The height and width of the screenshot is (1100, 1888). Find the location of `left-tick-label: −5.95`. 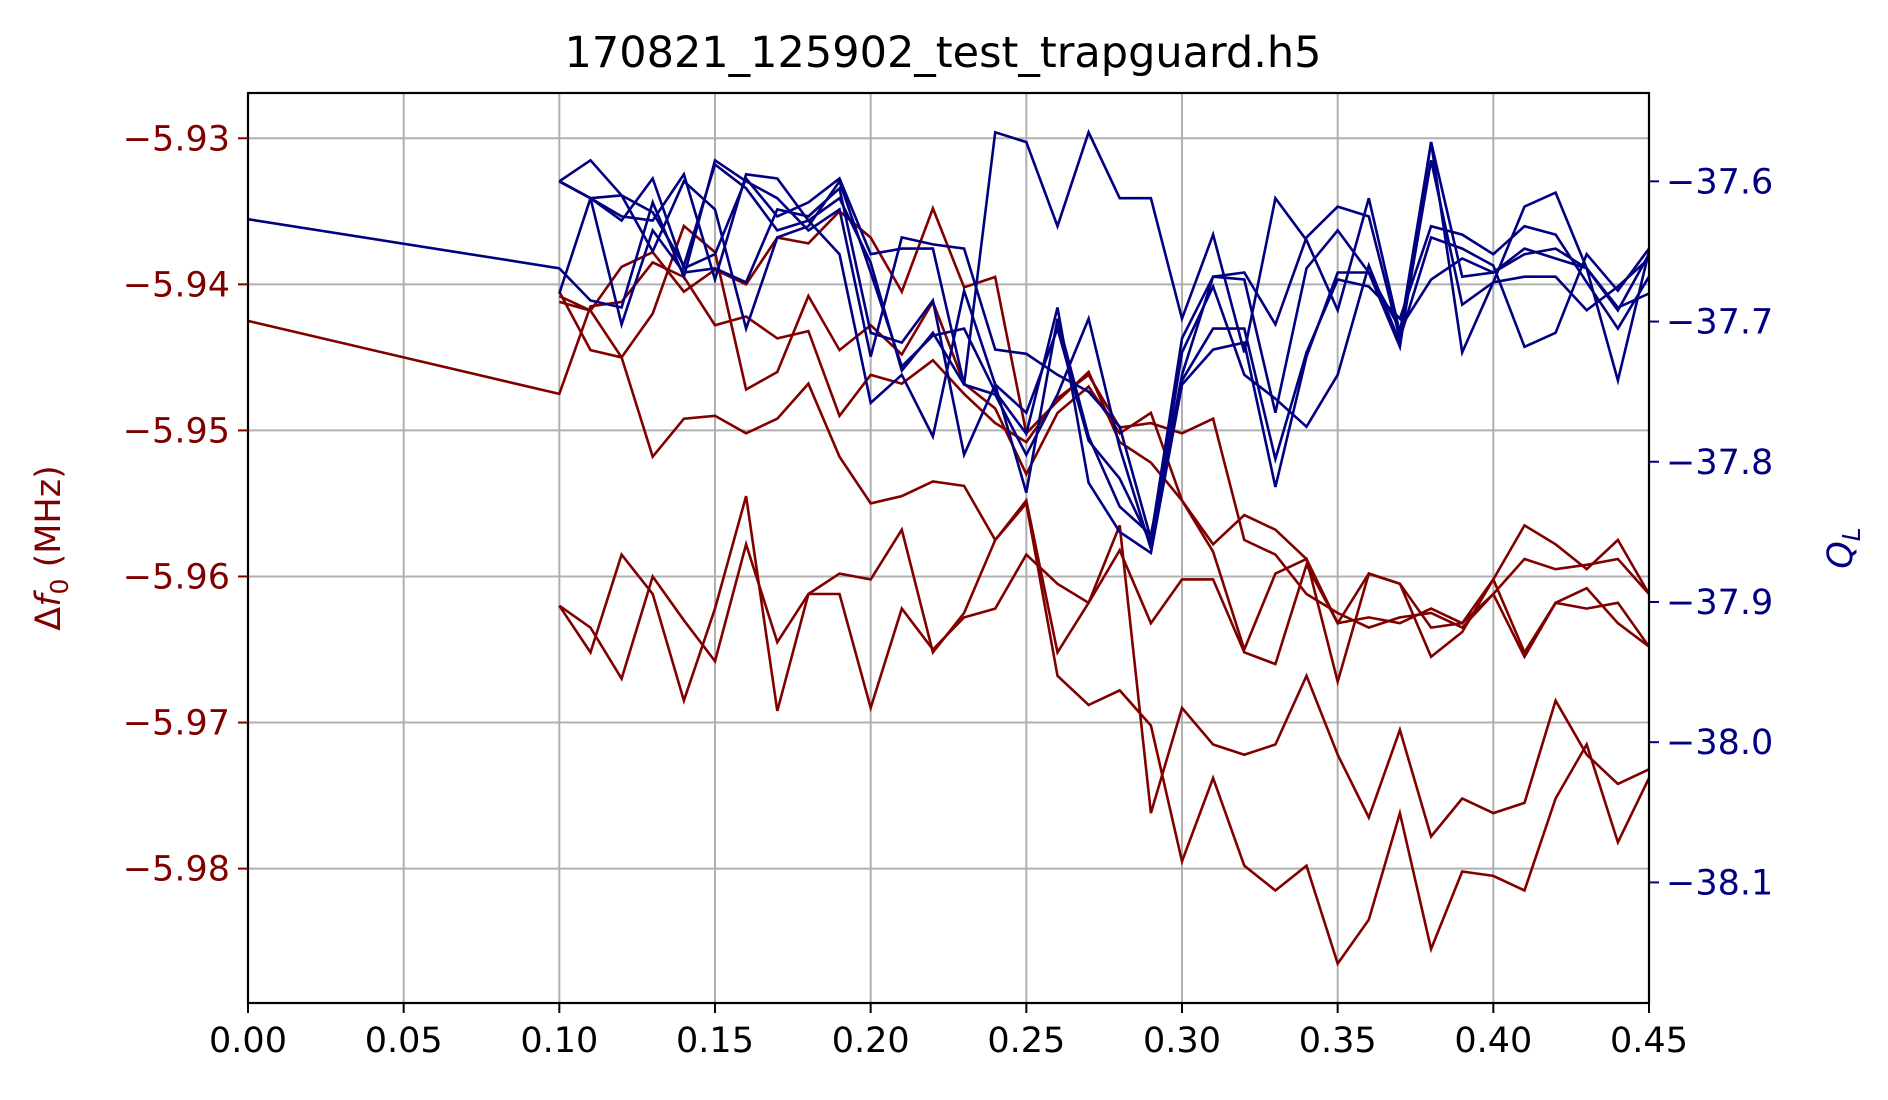

left-tick-label: −5.95 is located at coordinates (176, 431).